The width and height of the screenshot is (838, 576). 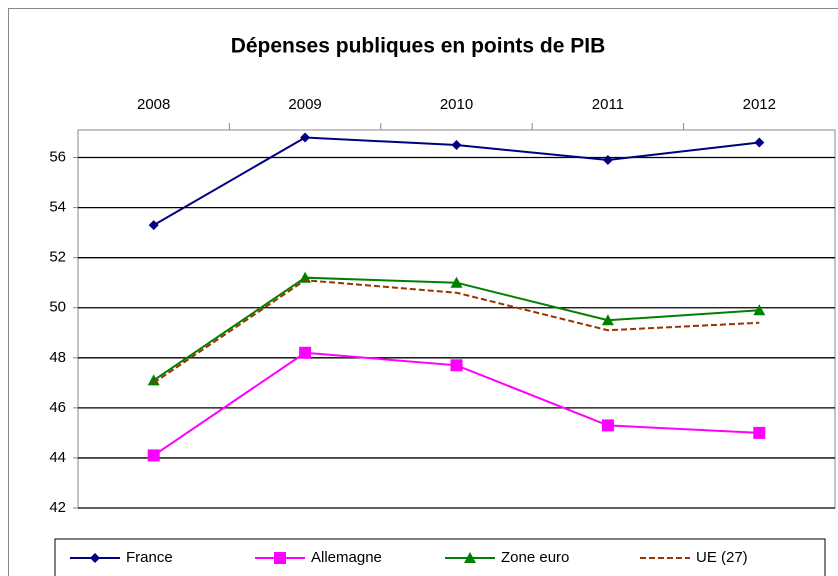 I want to click on y-tick-label: 48, so click(x=57, y=357).